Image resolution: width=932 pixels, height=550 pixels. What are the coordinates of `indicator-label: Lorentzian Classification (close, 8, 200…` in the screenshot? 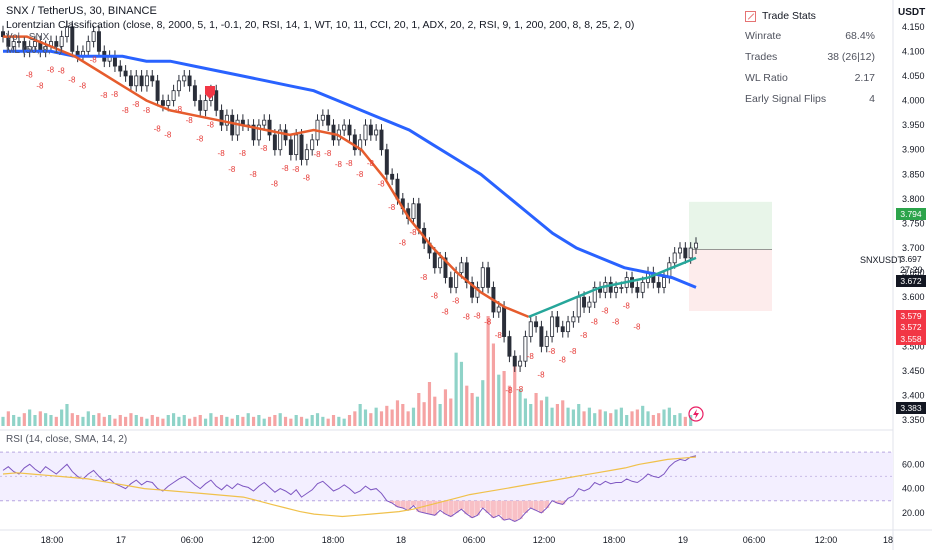 It's located at (320, 25).